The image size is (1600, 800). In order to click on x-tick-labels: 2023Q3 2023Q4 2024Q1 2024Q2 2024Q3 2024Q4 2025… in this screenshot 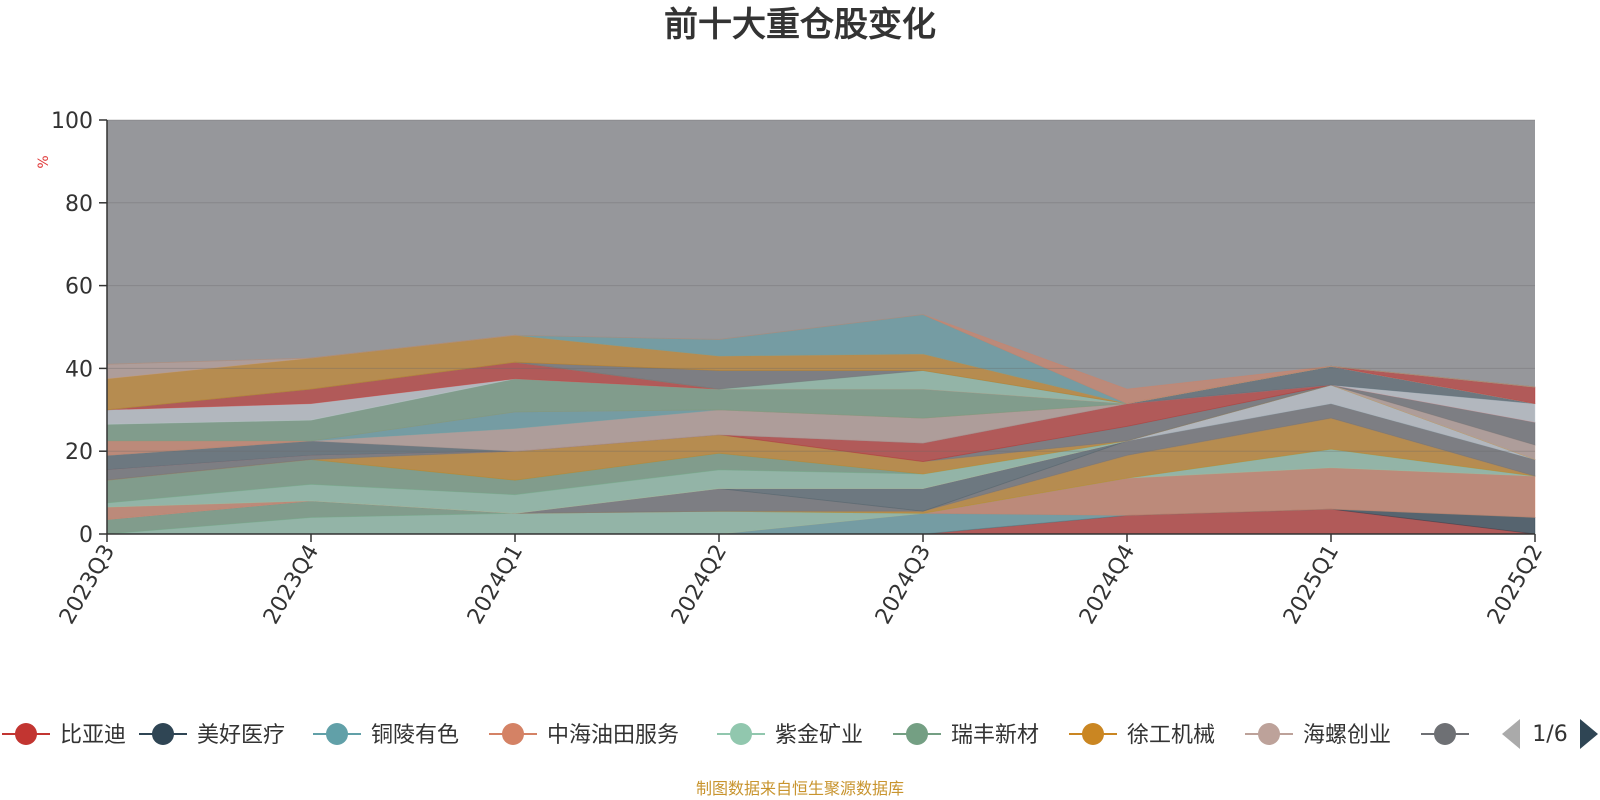, I will do `click(801, 585)`.